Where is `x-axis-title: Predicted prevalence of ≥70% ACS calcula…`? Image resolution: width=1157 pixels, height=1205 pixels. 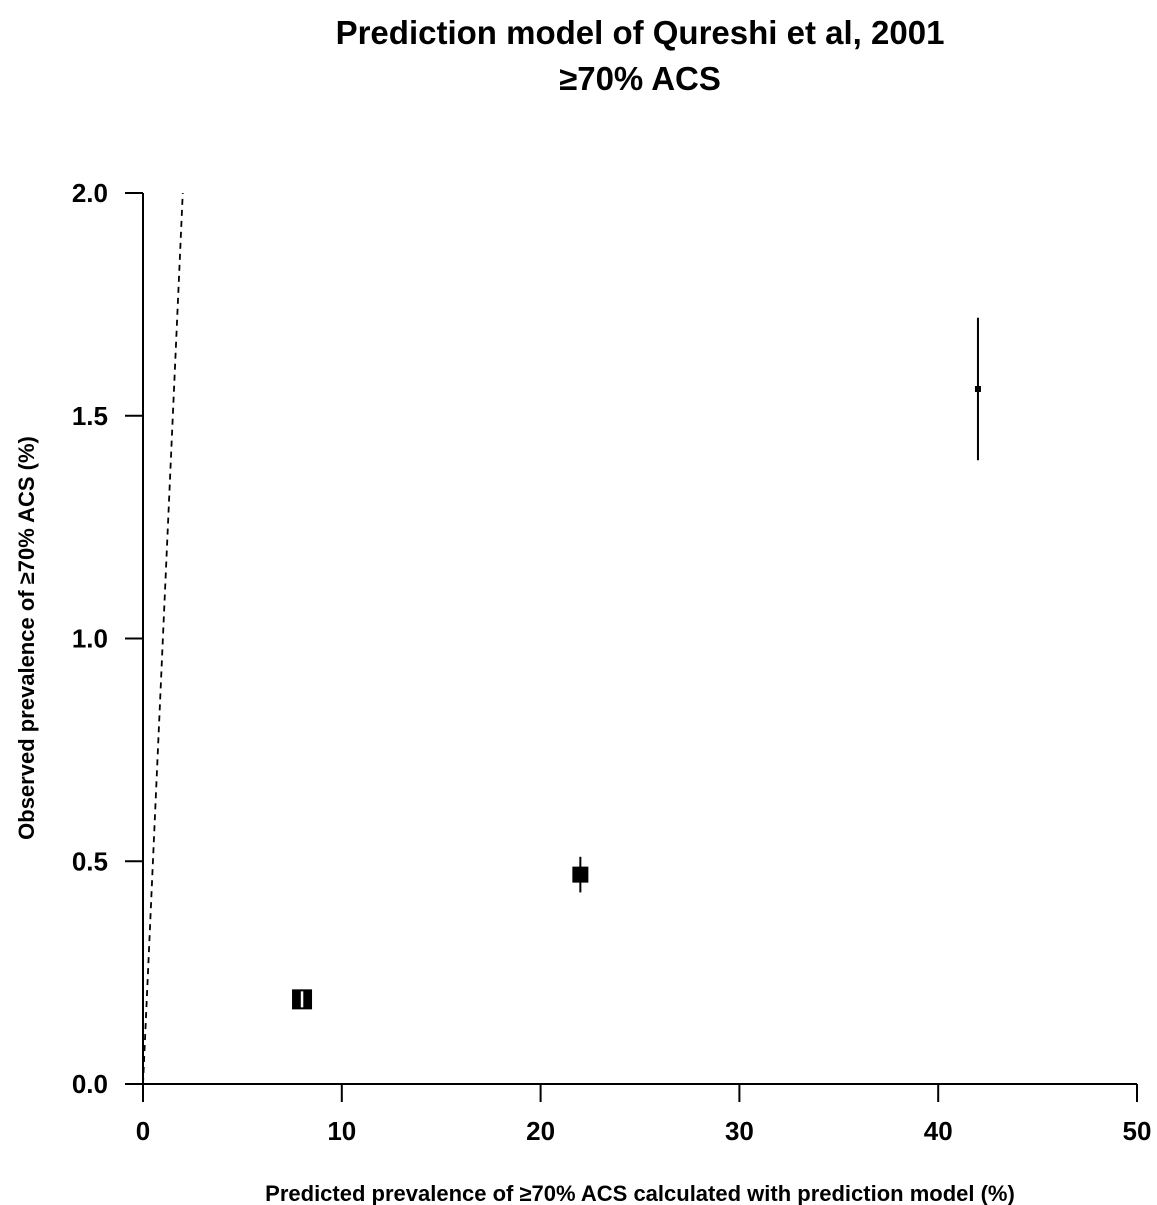 x-axis-title: Predicted prevalence of ≥70% ACS calcula… is located at coordinates (640, 1193).